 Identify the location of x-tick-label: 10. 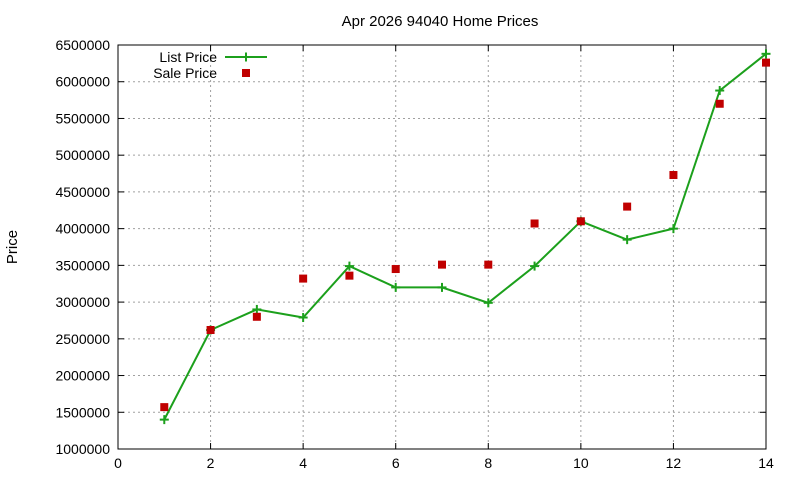
(581, 463).